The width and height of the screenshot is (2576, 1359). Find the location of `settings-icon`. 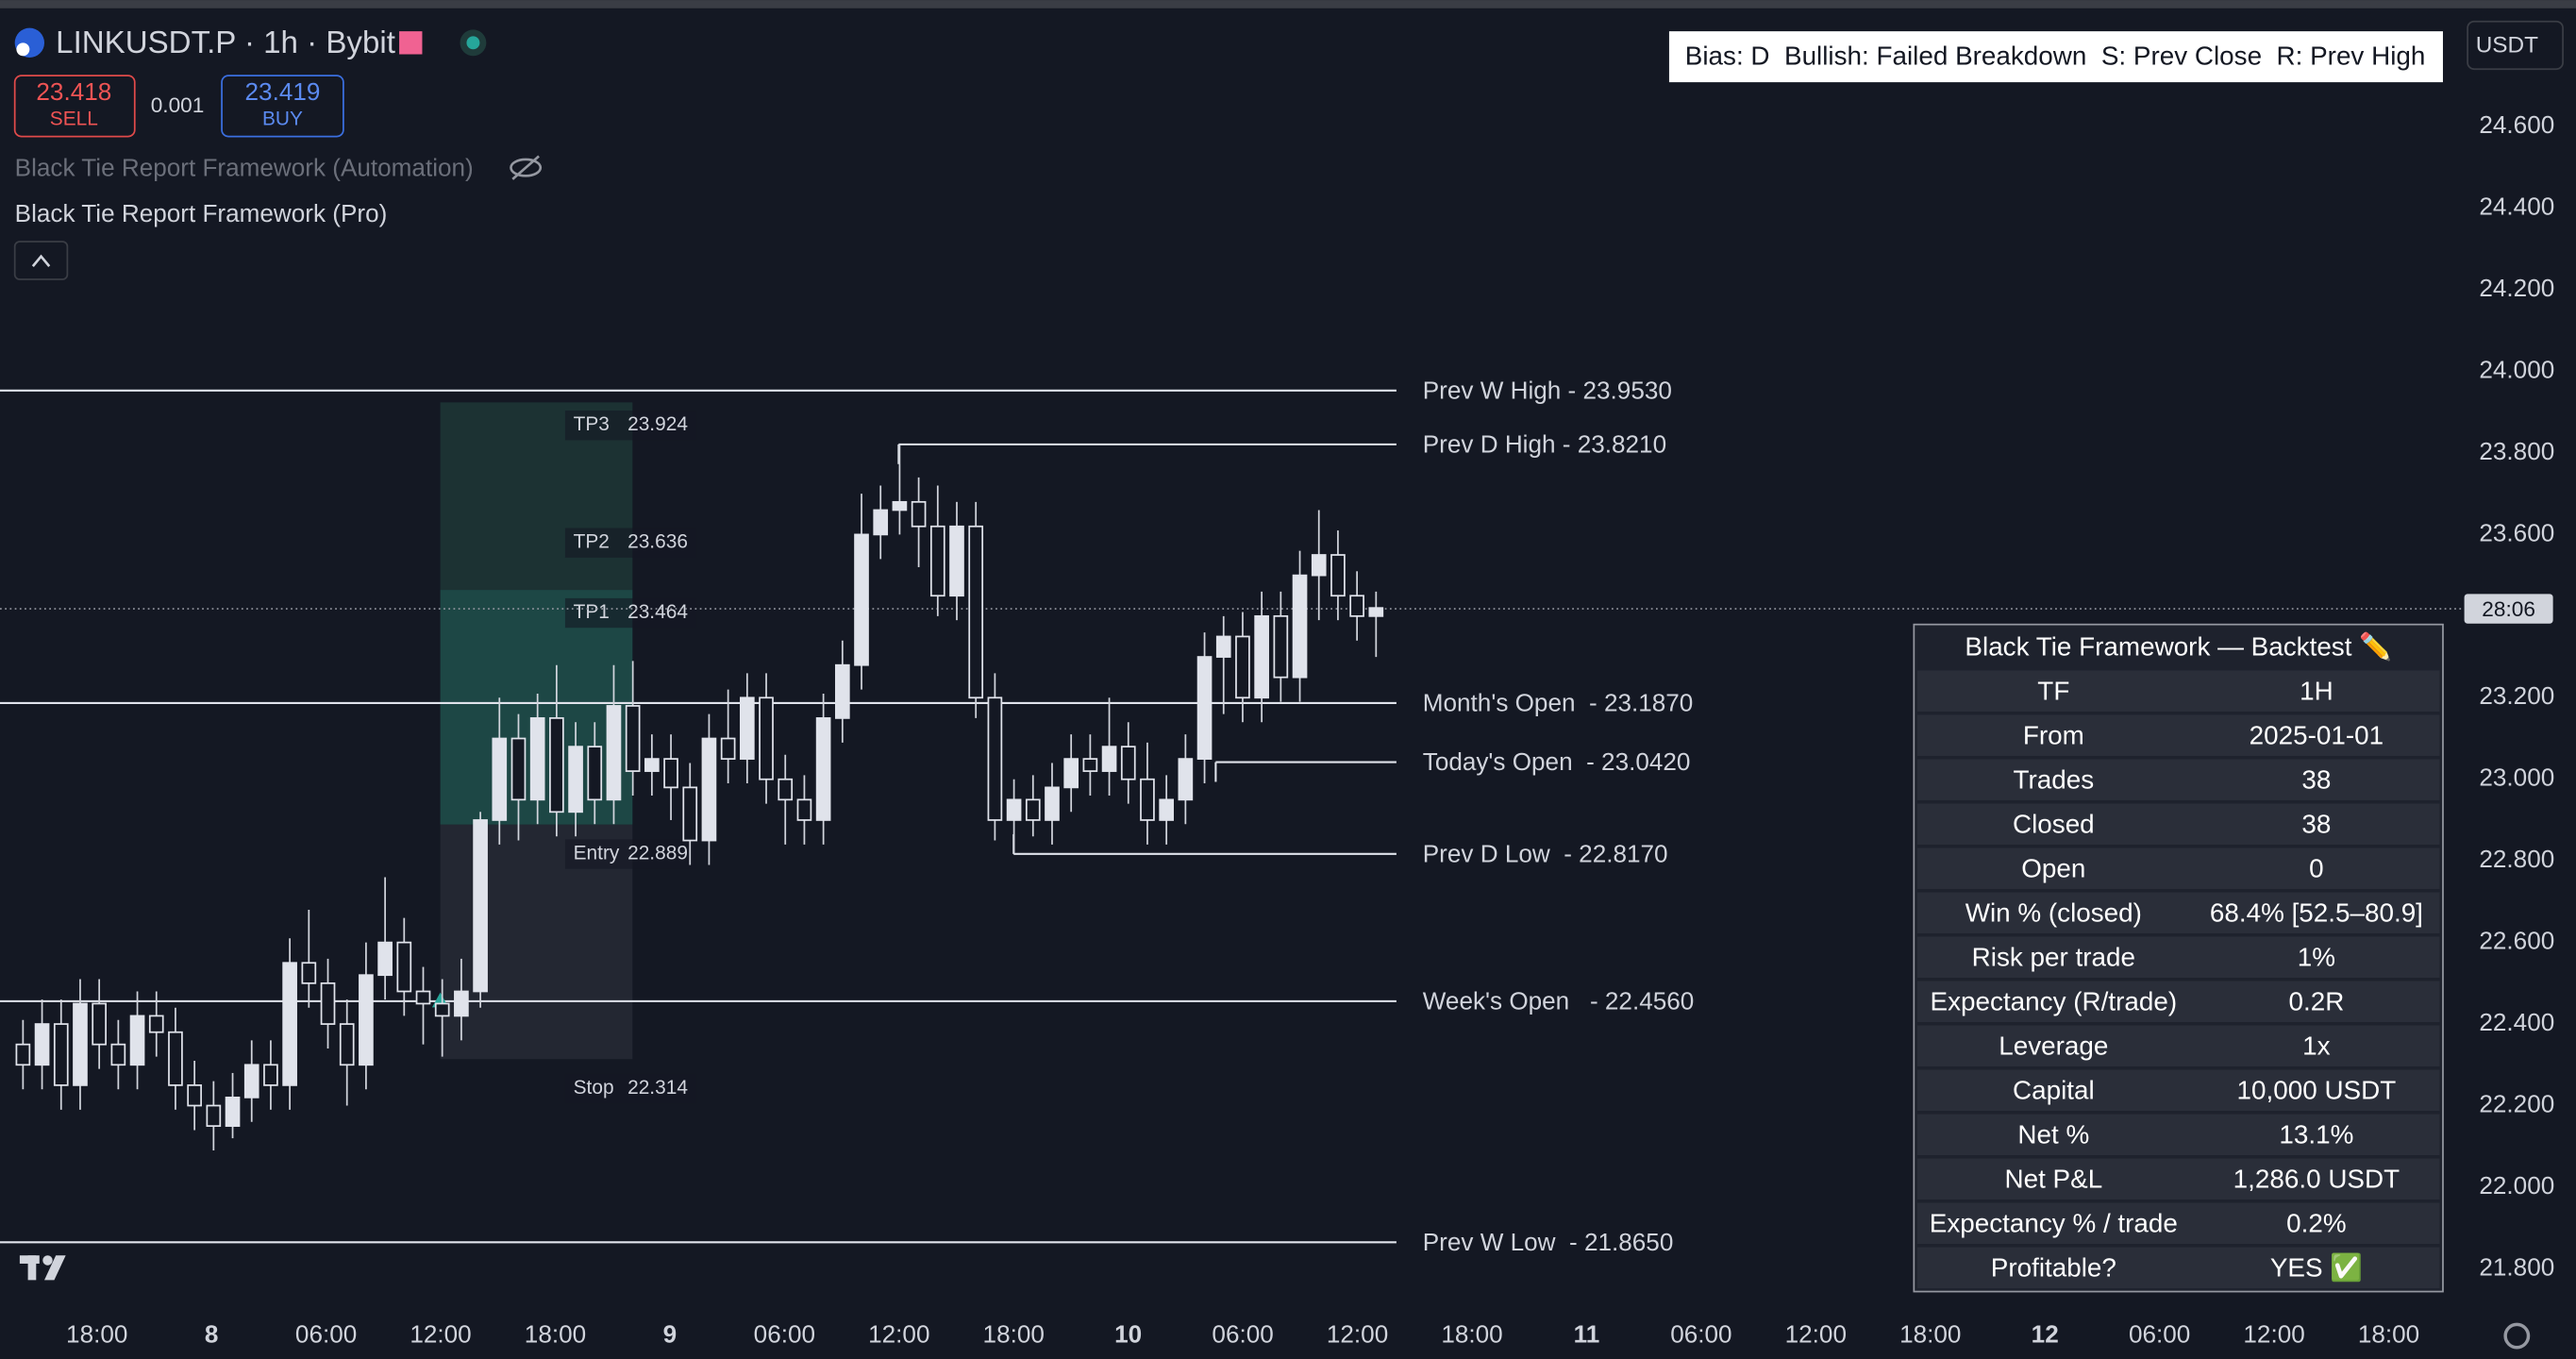

settings-icon is located at coordinates (2517, 1336).